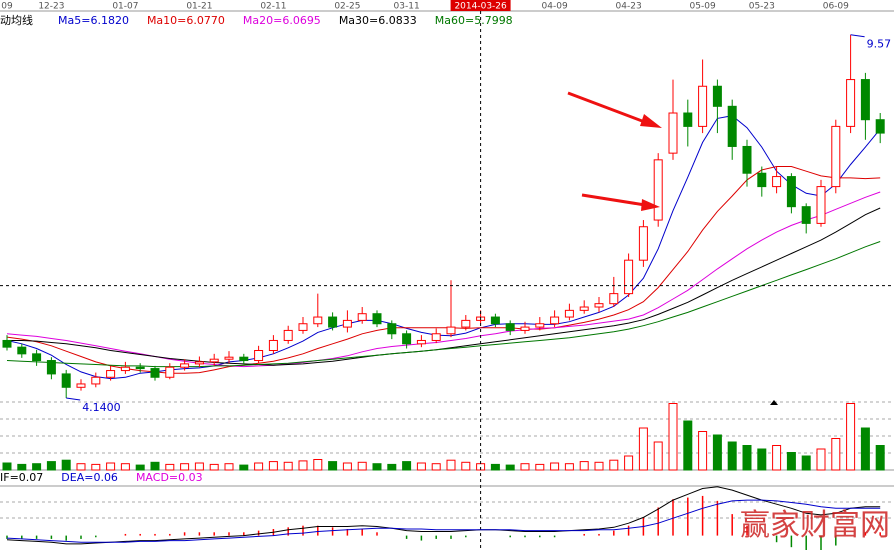 The image size is (894, 550). I want to click on x-tick-label: 12-23, so click(51, 7).